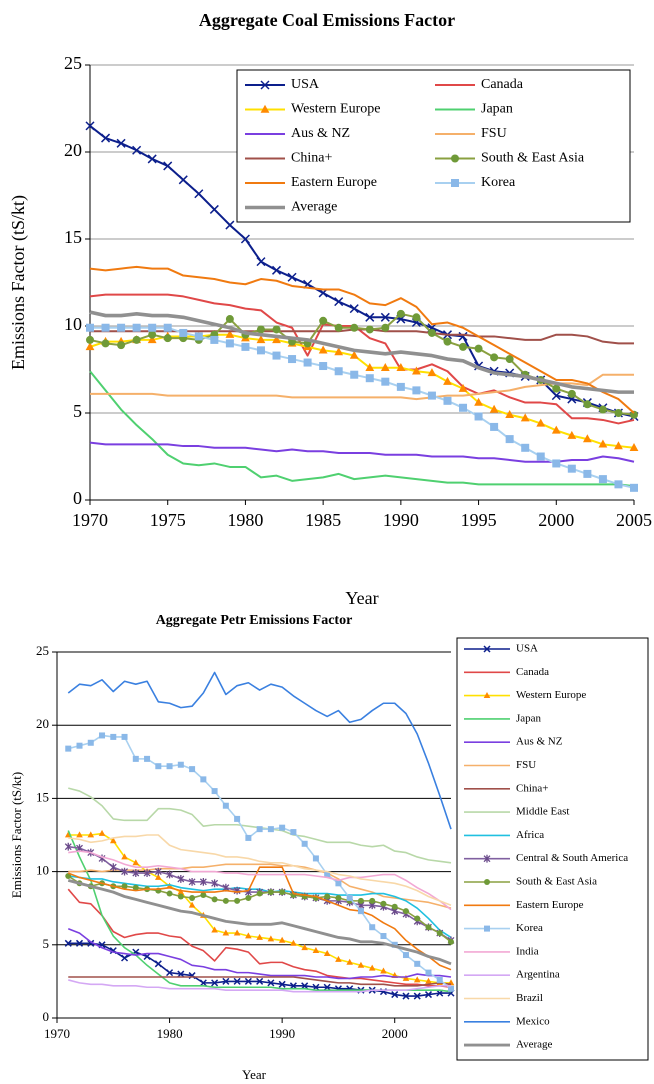 This screenshot has height=1084, width=654. What do you see at coordinates (556, 882) in the screenshot?
I see `legend-label: South & East Asia` at bounding box center [556, 882].